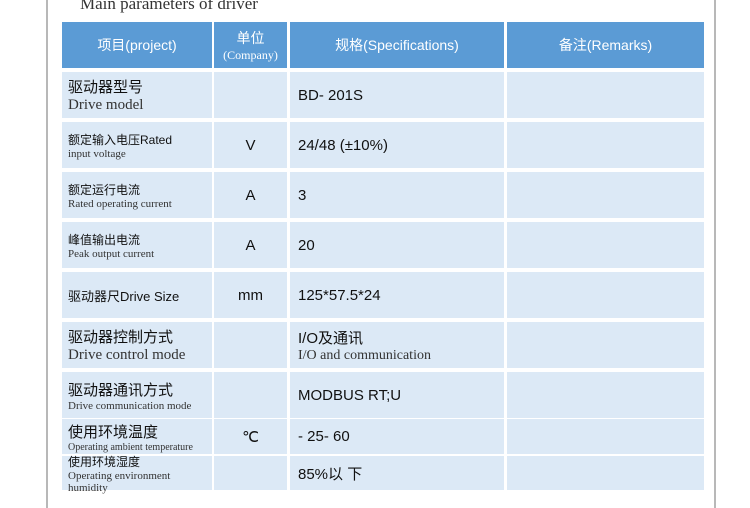 The width and height of the screenshot is (750, 508). I want to click on row-item: 驱动器通讯方式 Drive communication mode, so click(137, 395).